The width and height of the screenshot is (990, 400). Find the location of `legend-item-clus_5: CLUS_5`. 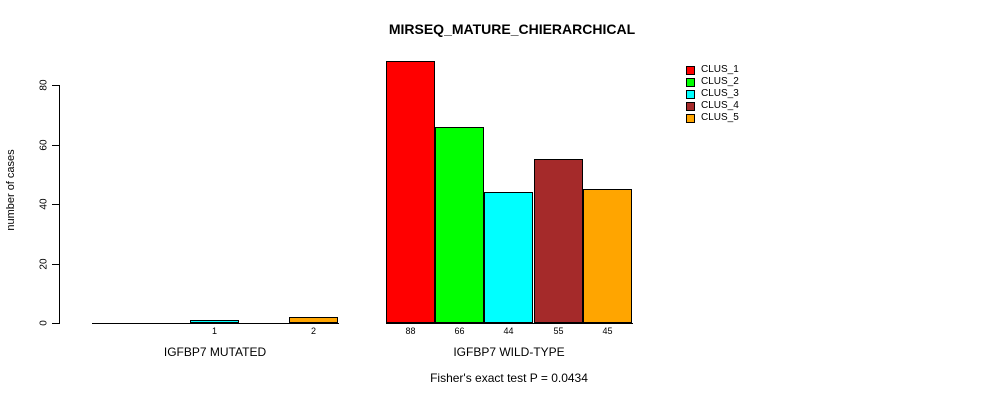

legend-item-clus_5: CLUS_5 is located at coordinates (712, 118).